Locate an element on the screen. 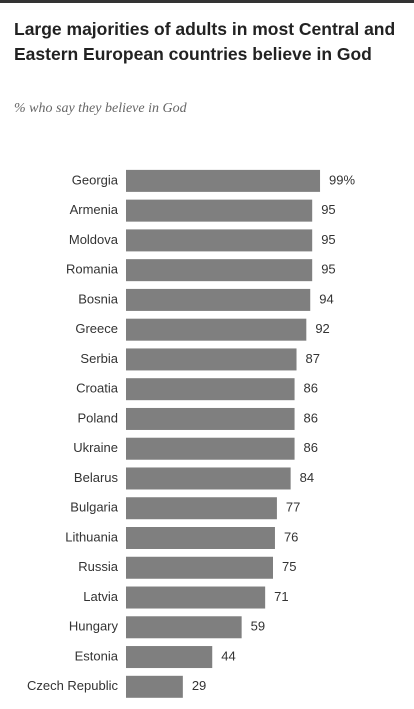  category-label: Armenia is located at coordinates (94, 209).